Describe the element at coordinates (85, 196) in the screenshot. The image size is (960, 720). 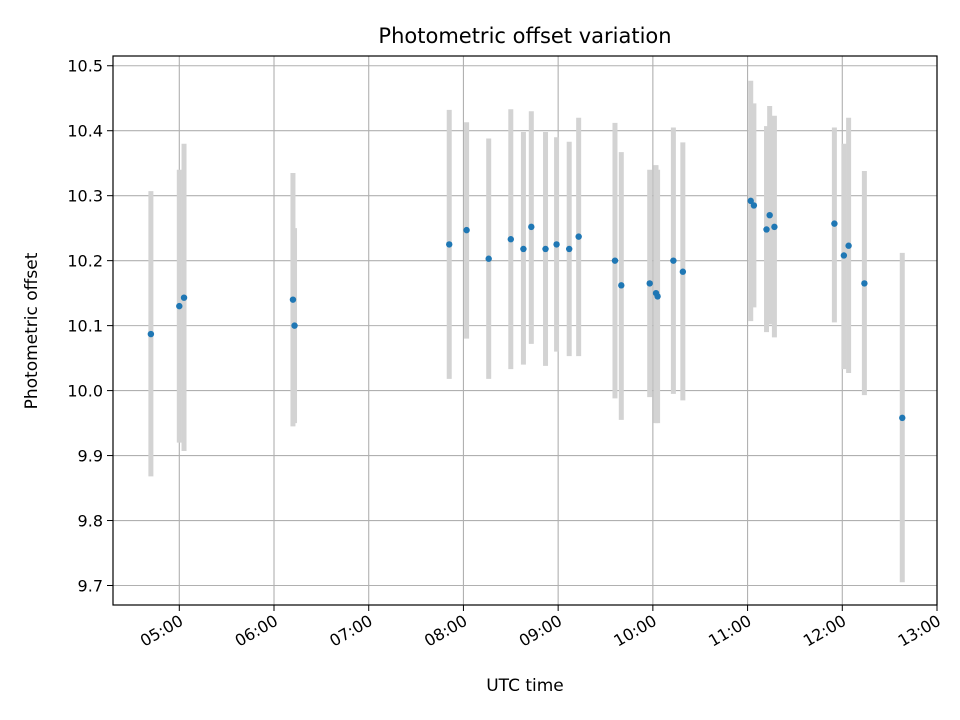
I see `y-tick-label: 10.3` at that location.